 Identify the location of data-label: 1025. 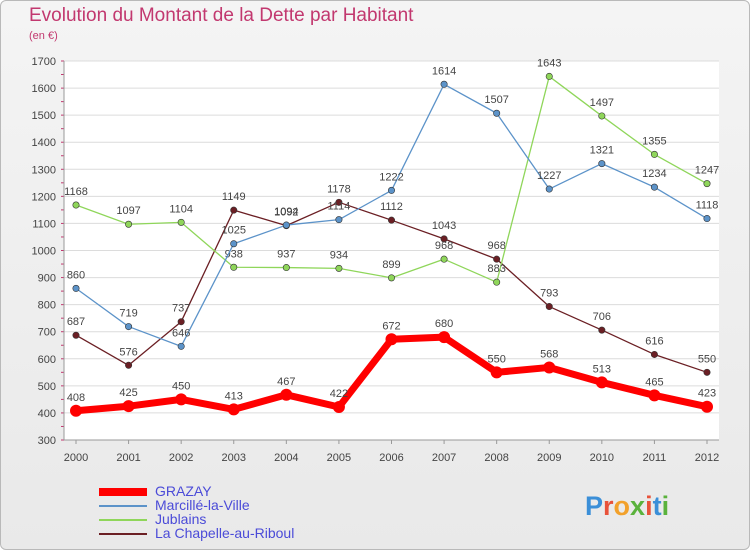
(234, 231).